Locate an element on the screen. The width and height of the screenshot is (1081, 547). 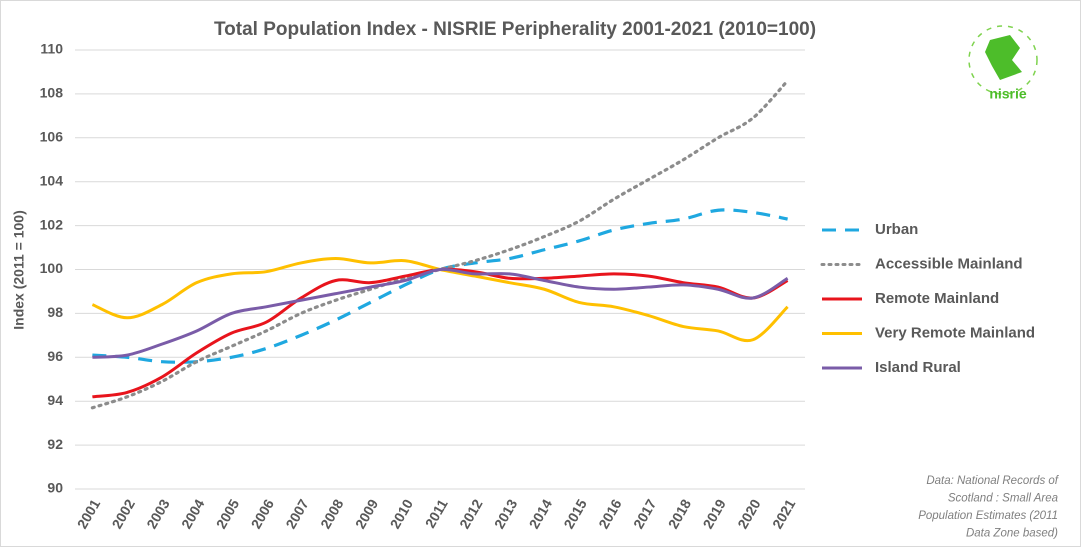
logo-map is located at coordinates (1003, 57).